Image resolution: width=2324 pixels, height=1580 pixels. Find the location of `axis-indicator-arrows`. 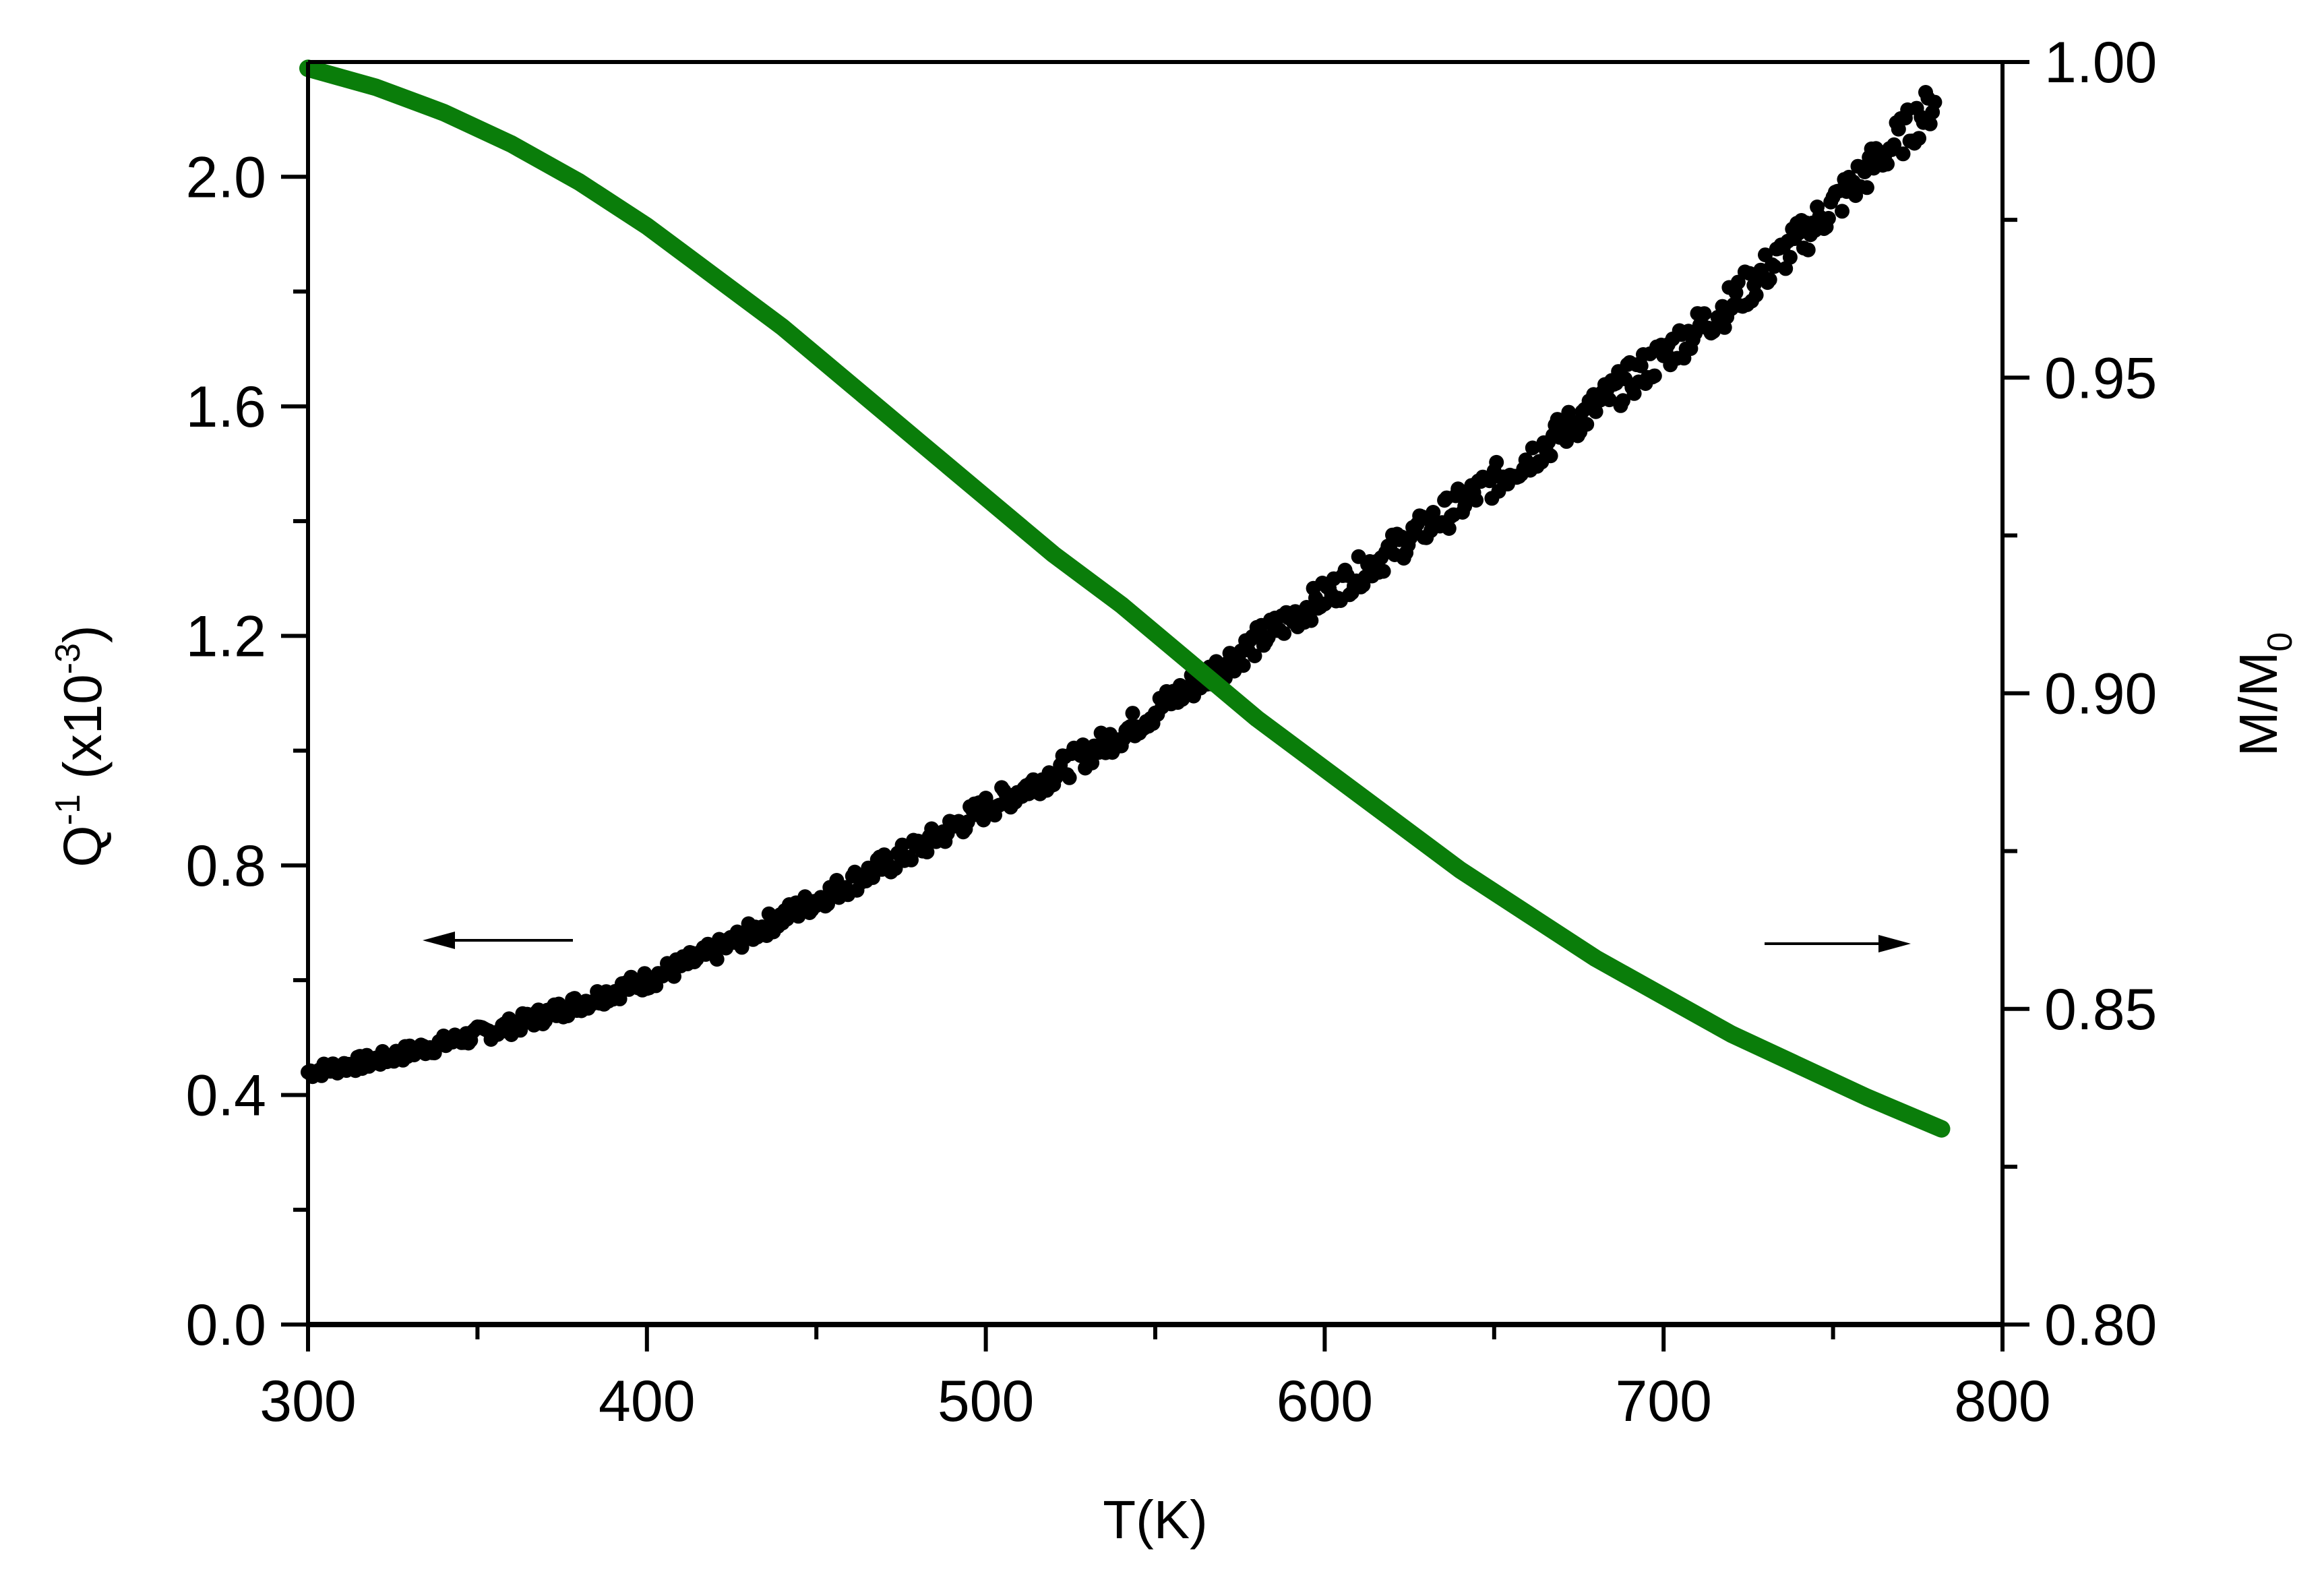

axis-indicator-arrows is located at coordinates (1167, 942).